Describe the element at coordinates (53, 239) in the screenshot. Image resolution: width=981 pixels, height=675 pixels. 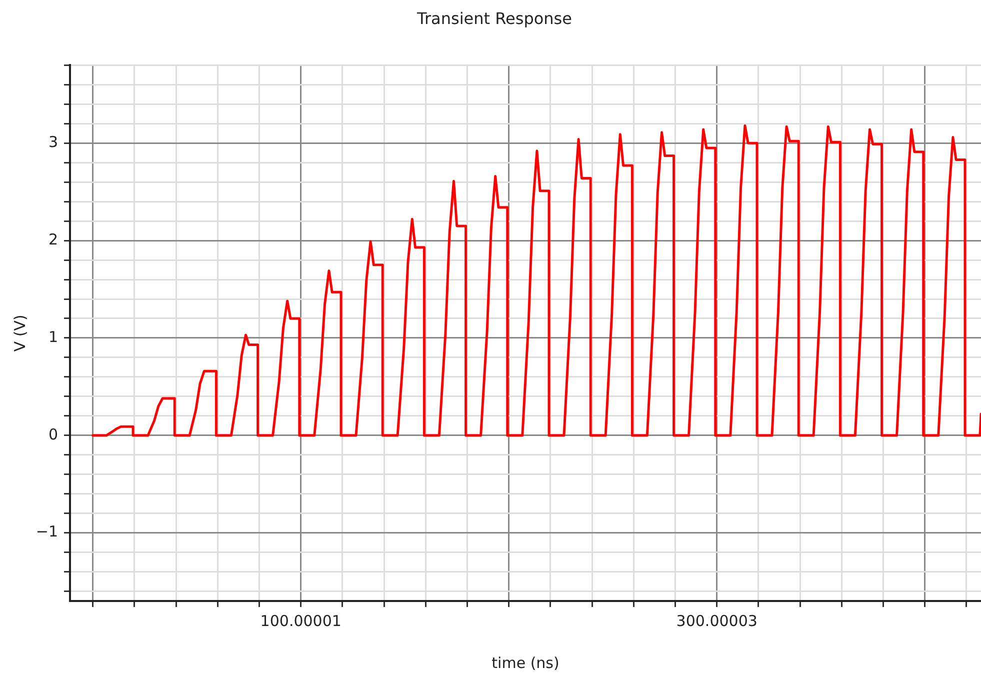
I see `y-tick-label: 2` at that location.